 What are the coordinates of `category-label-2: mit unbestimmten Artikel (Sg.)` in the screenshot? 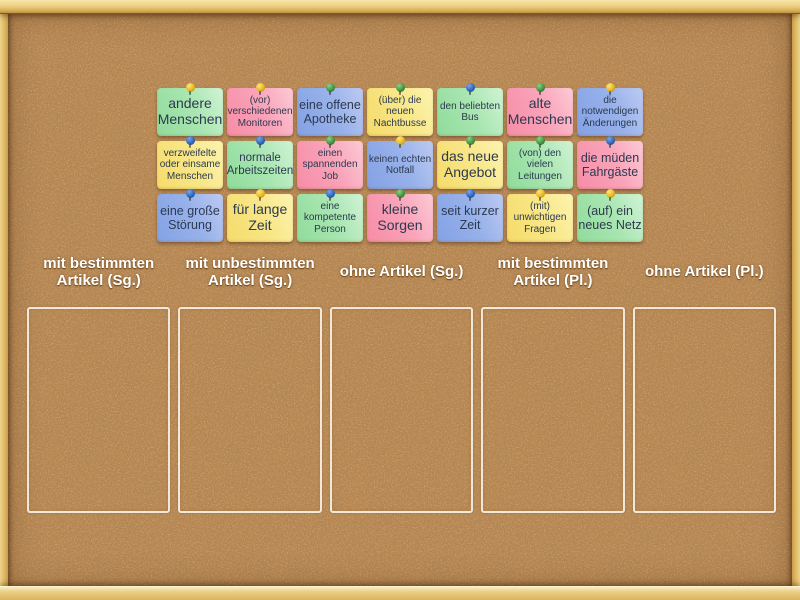 It's located at (250, 271).